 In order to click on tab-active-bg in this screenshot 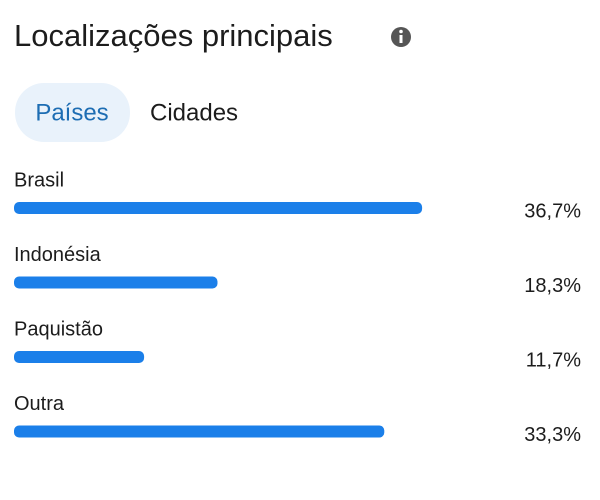, I will do `click(72, 112)`.